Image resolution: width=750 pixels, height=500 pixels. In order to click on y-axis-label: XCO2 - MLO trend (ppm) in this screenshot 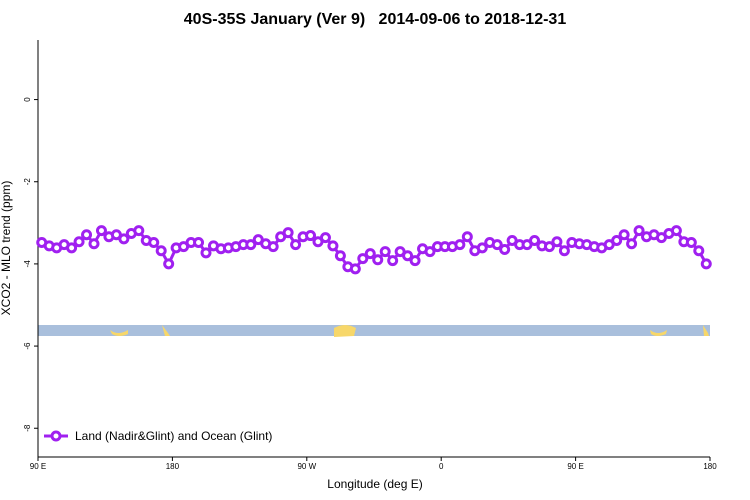, I will do `click(6, 248)`.